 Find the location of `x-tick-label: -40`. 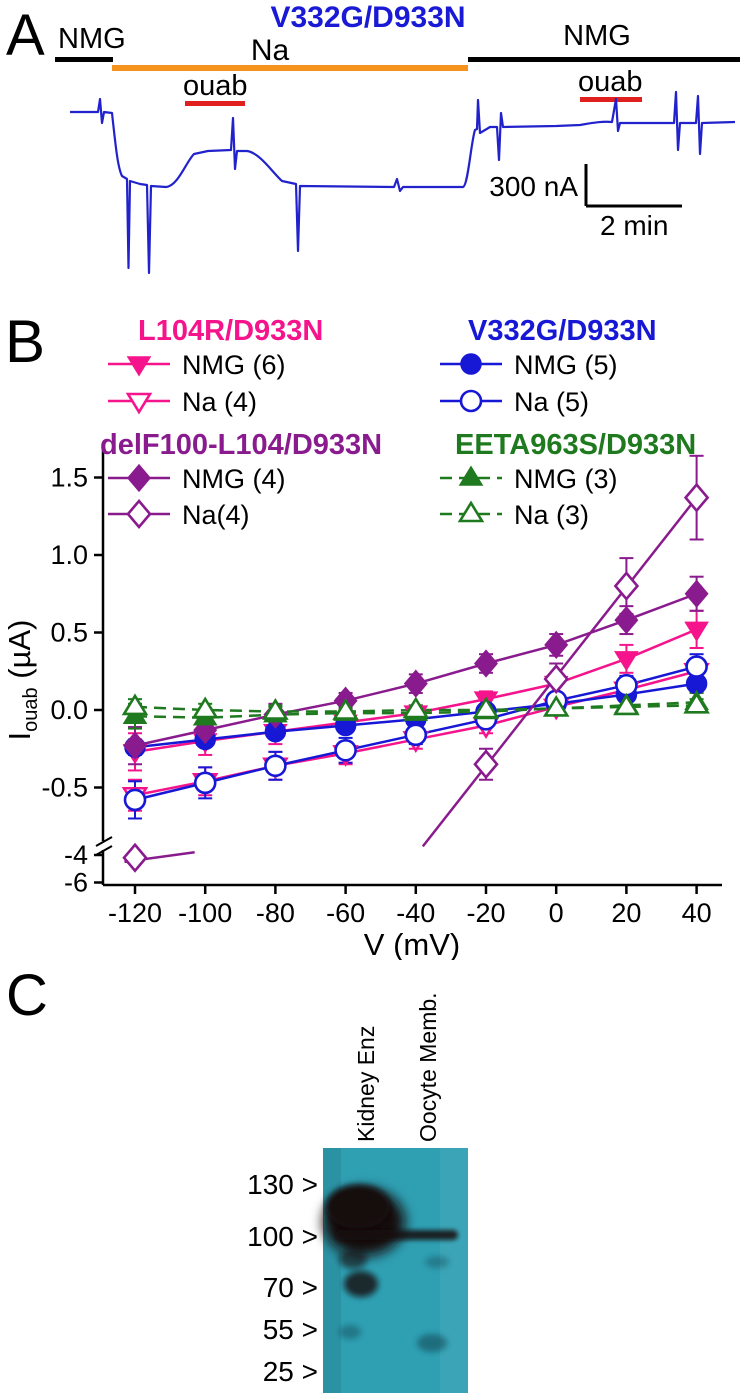

x-tick-label: -40 is located at coordinates (415, 913).